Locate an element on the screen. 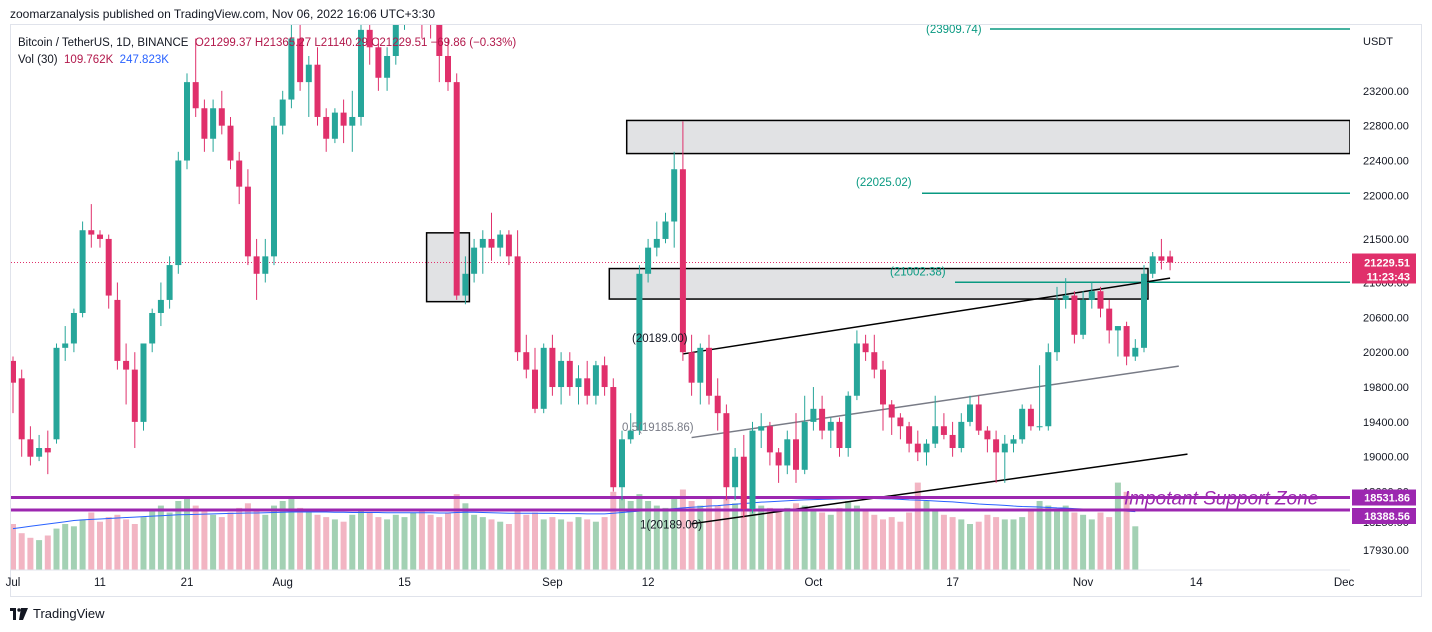 The image size is (1432, 632). support-upper-badge: 18531.86 is located at coordinates (1387, 499).